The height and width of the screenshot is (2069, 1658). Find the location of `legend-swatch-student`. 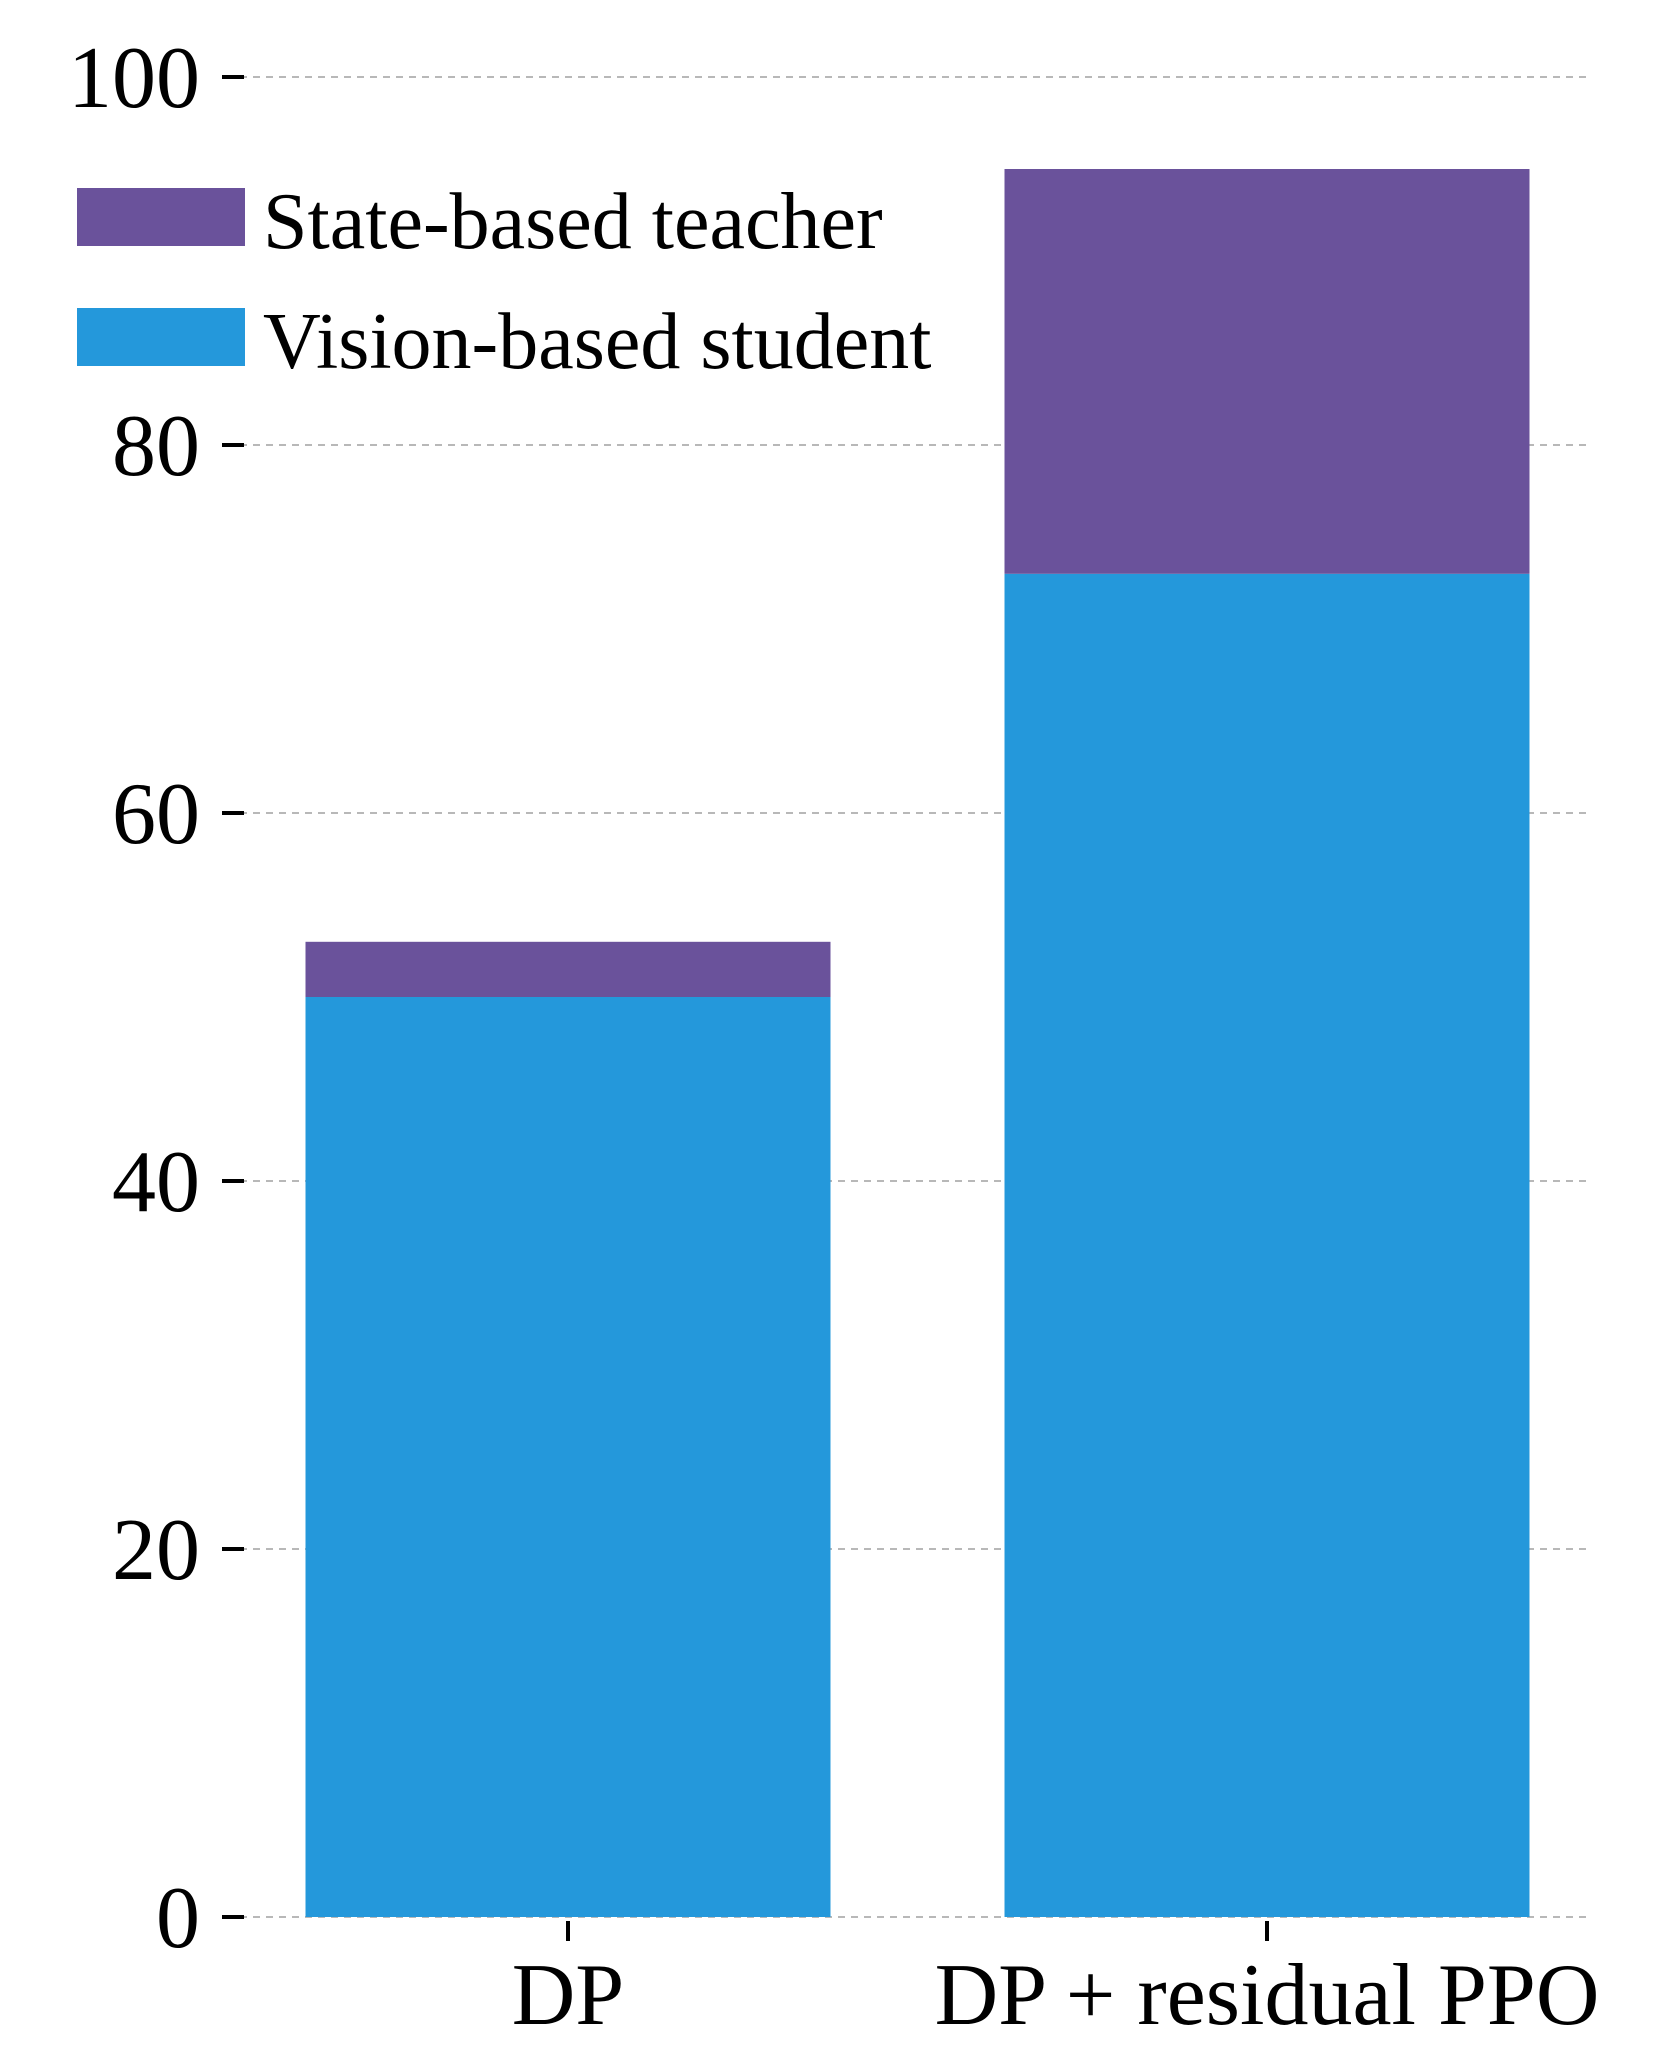

legend-swatch-student is located at coordinates (161, 337).